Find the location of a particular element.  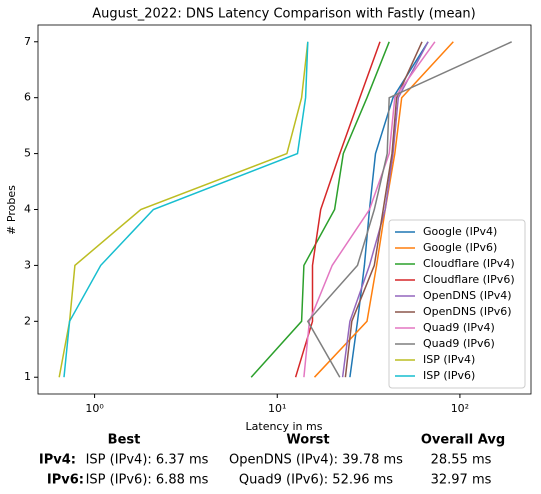

x-tick-label: 10⁰ is located at coordinates (94, 408).